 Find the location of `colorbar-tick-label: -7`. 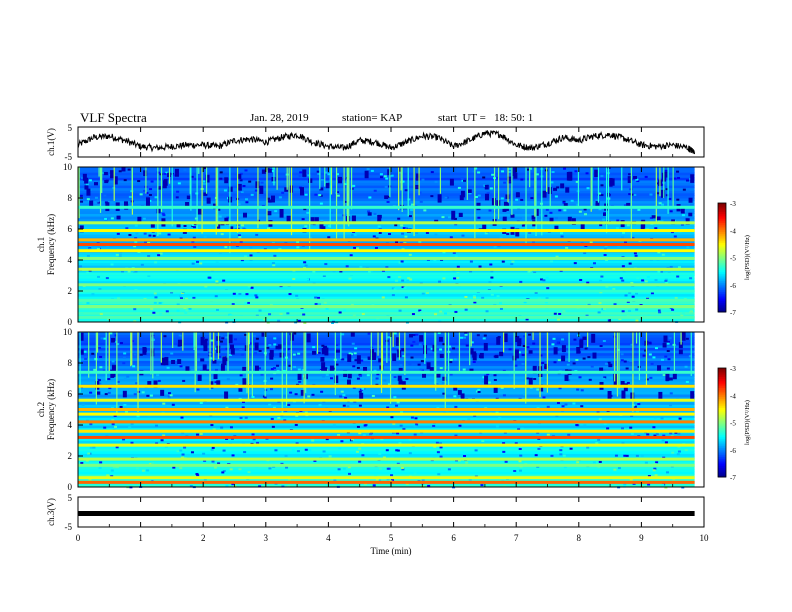

colorbar-tick-label: -7 is located at coordinates (733, 478).